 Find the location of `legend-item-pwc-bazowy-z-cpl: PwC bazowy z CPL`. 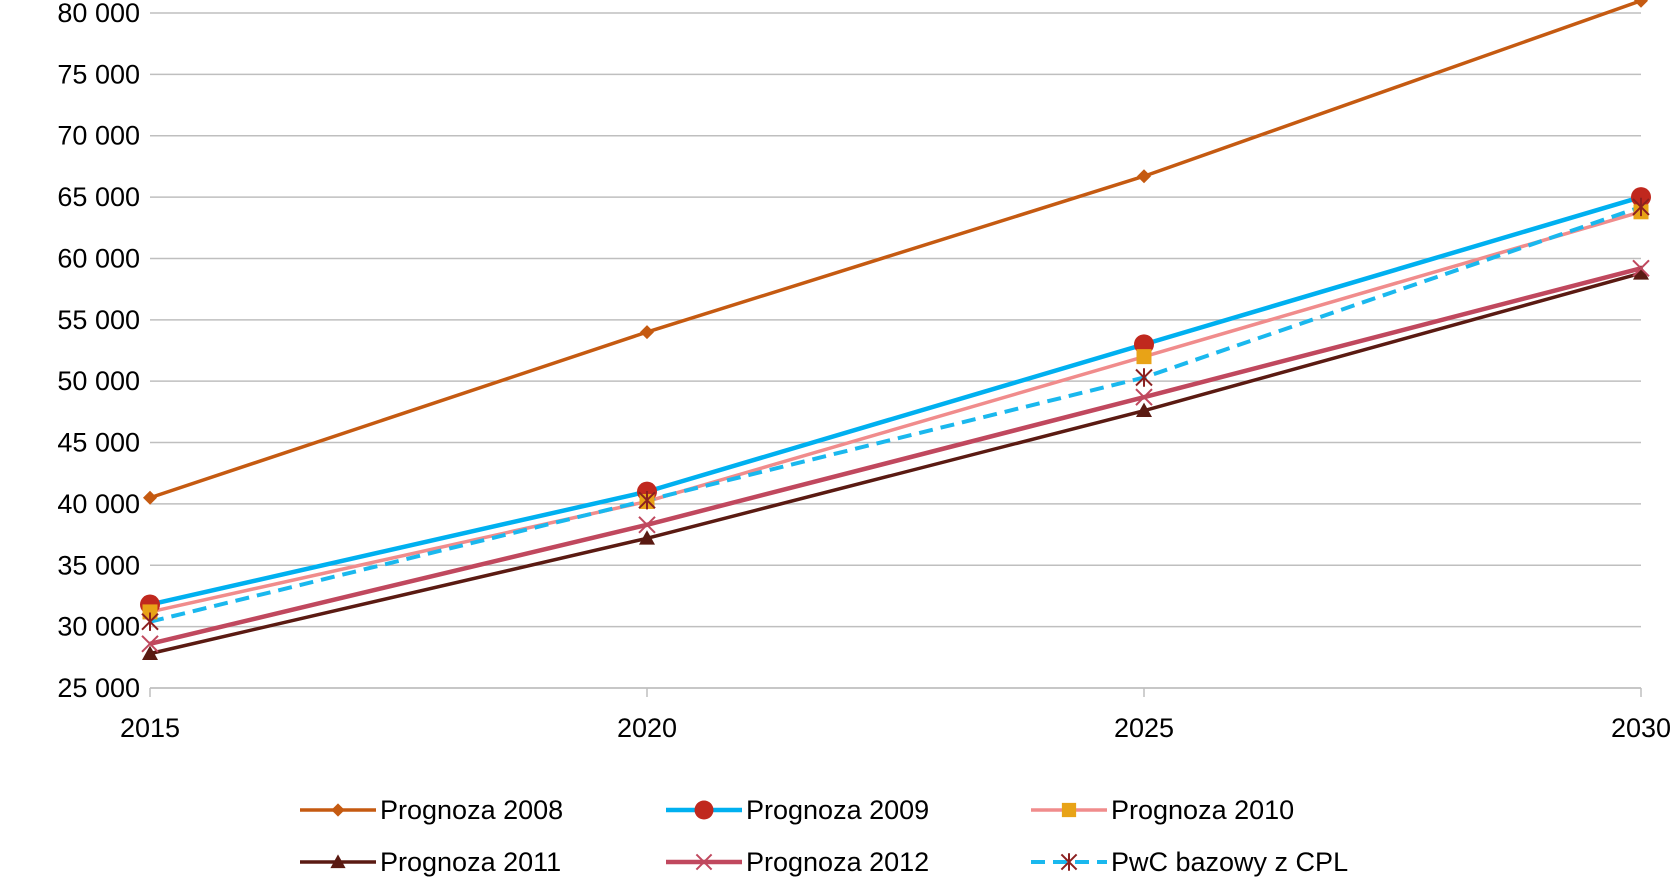

legend-item-pwc-bazowy-z-cpl: PwC bazowy z CPL is located at coordinates (1189, 862).